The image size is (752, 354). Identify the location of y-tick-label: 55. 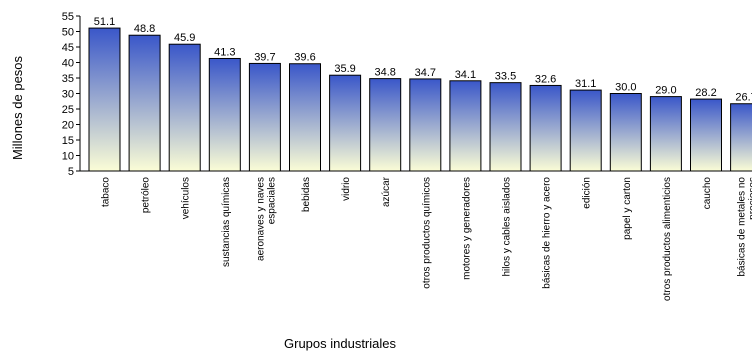
(68, 17).